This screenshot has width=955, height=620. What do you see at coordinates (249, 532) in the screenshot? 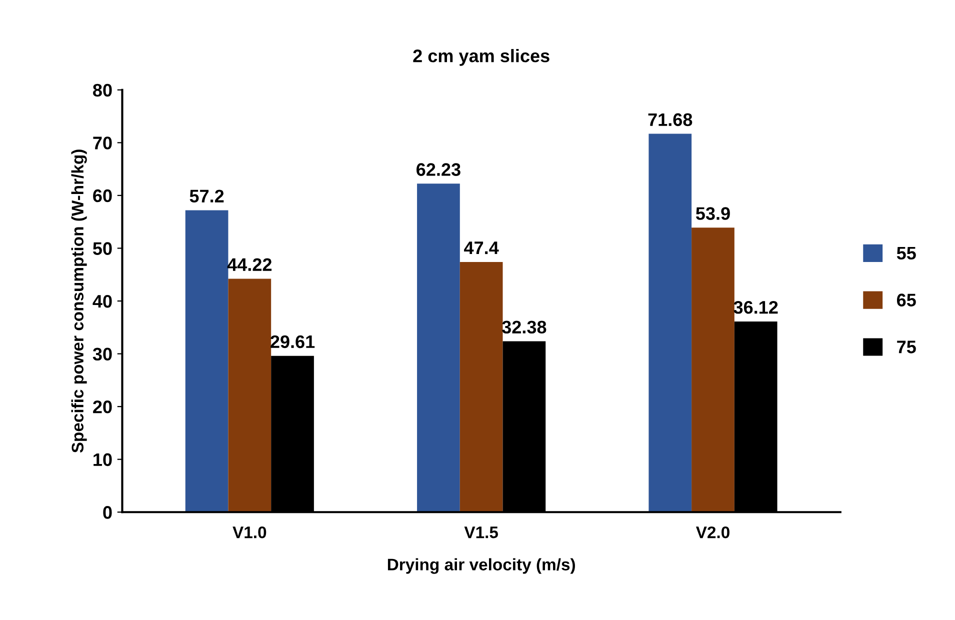
I see `x-tick-label: V1.0` at bounding box center [249, 532].